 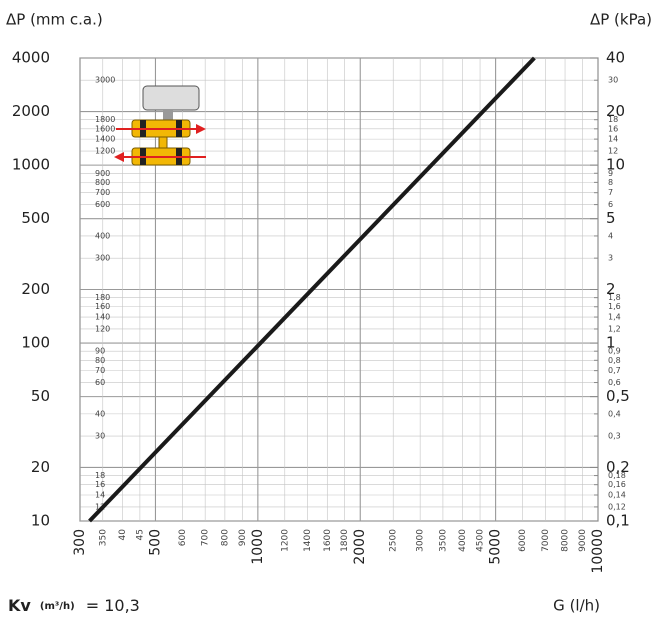 What do you see at coordinates (308, 540) in the screenshot?
I see `x-tick-label-minor: 1400` at bounding box center [308, 540].